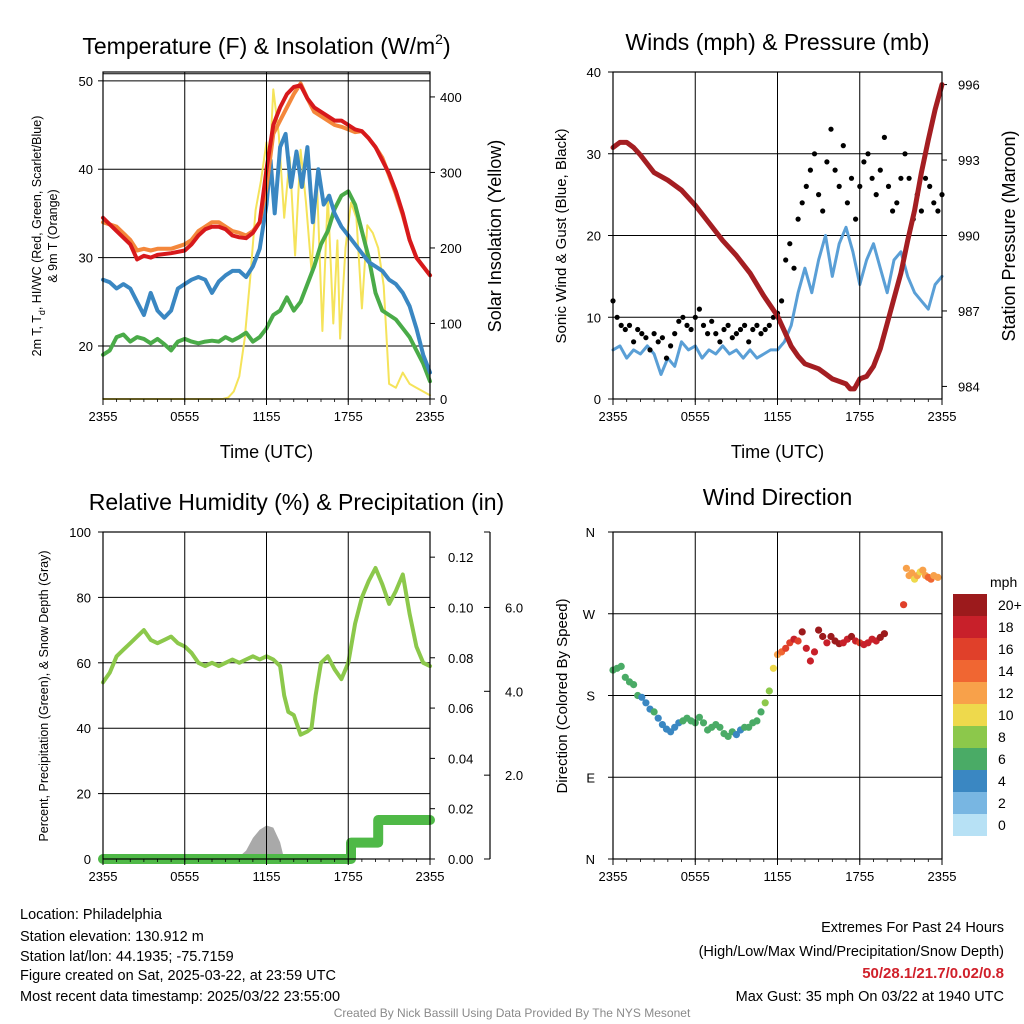 This screenshot has width=1024, height=1024. Describe the element at coordinates (266, 695) in the screenshot. I see `humidity-plot-frame` at that location.